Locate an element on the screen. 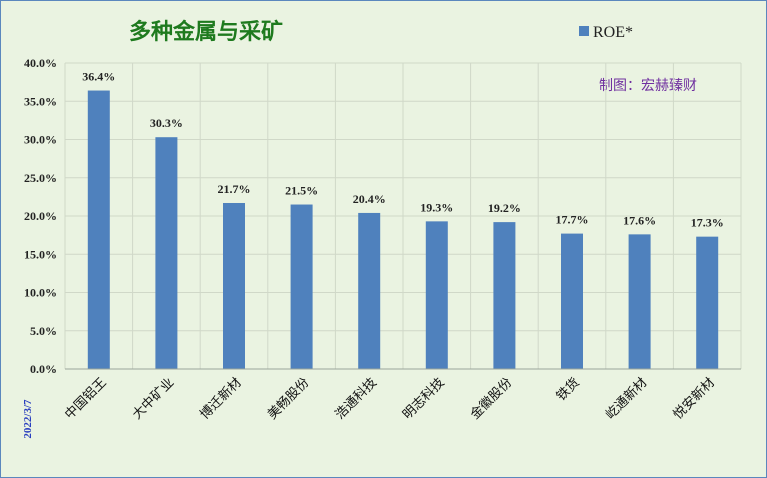 This screenshot has width=767, height=478. legend-label: ROE* is located at coordinates (613, 32).